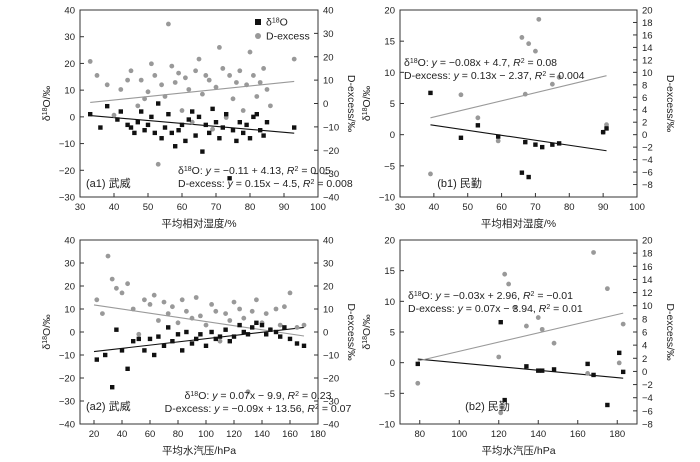 Image resolution: width=700 pixels, height=462 pixels. What do you see at coordinates (282, 30) in the screenshot?
I see `legend: δ18O D-excess` at bounding box center [282, 30].